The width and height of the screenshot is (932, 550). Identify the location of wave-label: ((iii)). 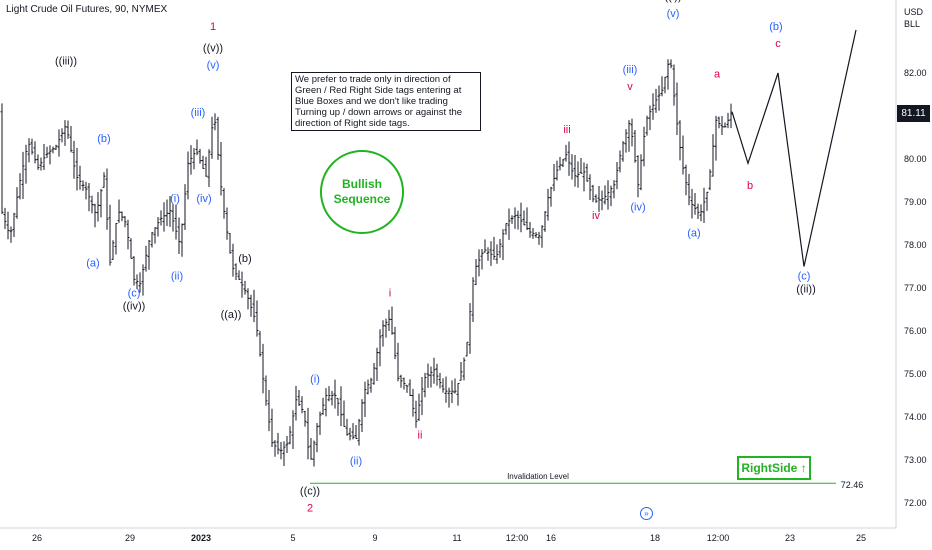
(66, 61).